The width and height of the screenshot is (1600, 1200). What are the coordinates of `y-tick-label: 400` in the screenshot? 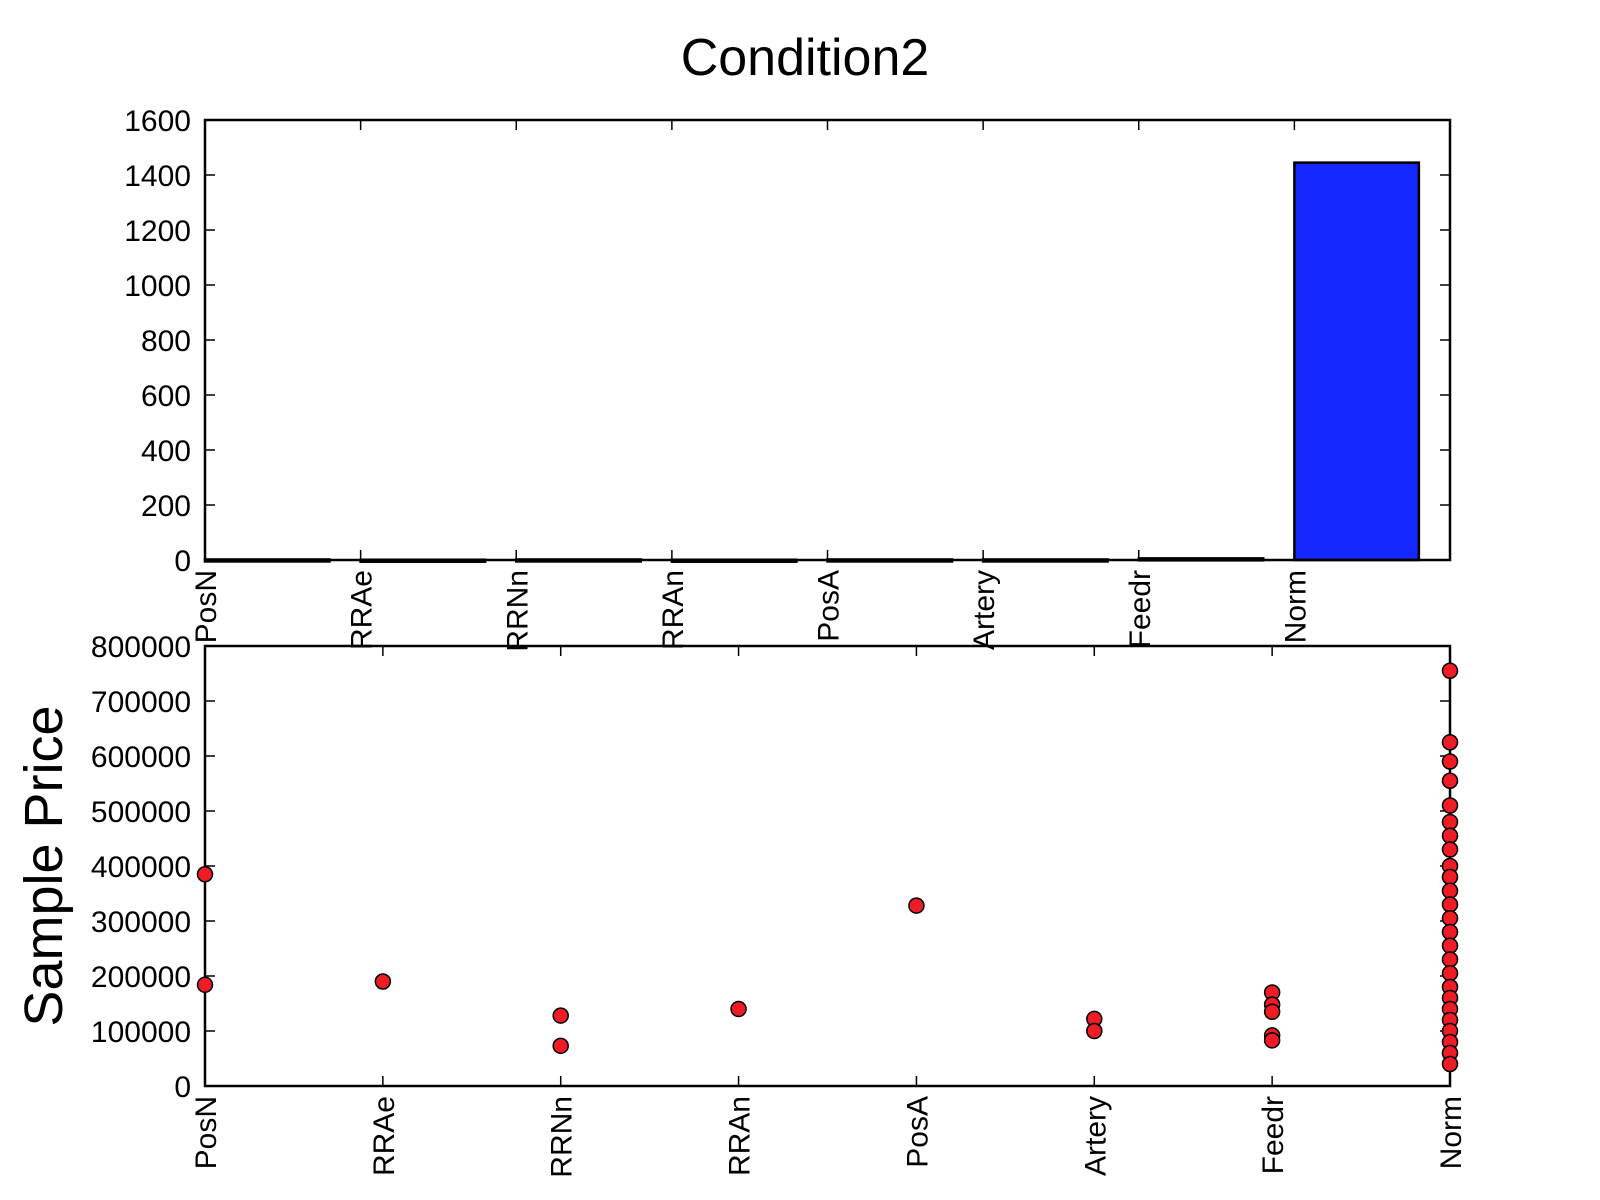 It's located at (166, 451).